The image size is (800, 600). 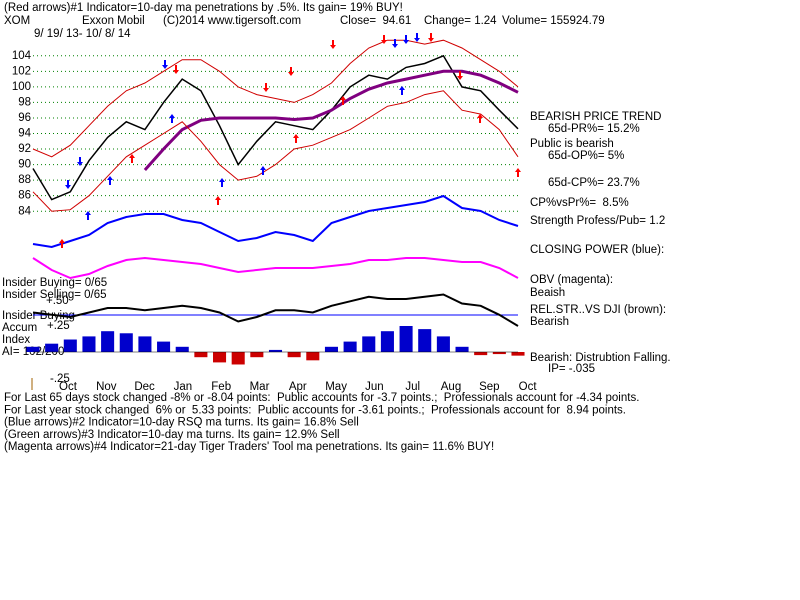 What do you see at coordinates (553, 21) in the screenshot?
I see `volume: Volume= 155924.79` at bounding box center [553, 21].